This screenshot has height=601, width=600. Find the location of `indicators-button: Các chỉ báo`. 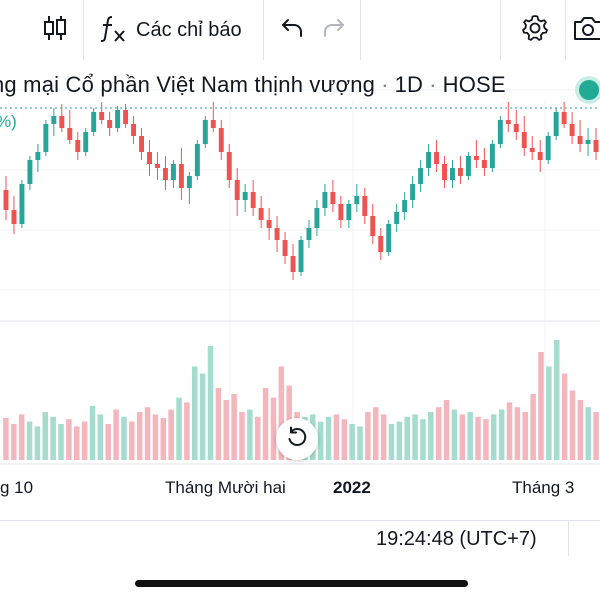

indicators-button: Các chỉ báo is located at coordinates (180, 30).